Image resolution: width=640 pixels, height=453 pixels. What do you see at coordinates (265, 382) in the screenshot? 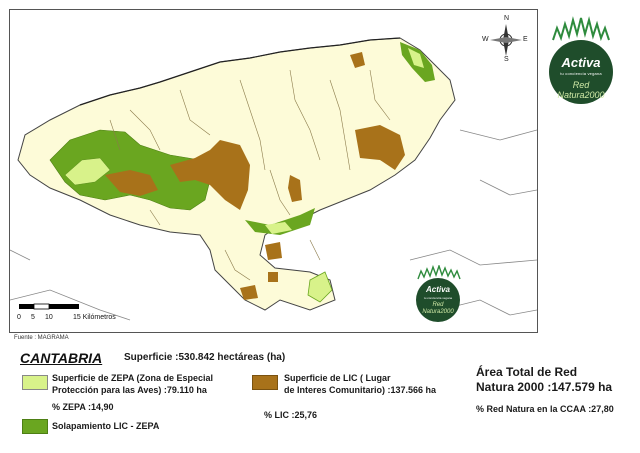
I see `lic-swatch` at bounding box center [265, 382].